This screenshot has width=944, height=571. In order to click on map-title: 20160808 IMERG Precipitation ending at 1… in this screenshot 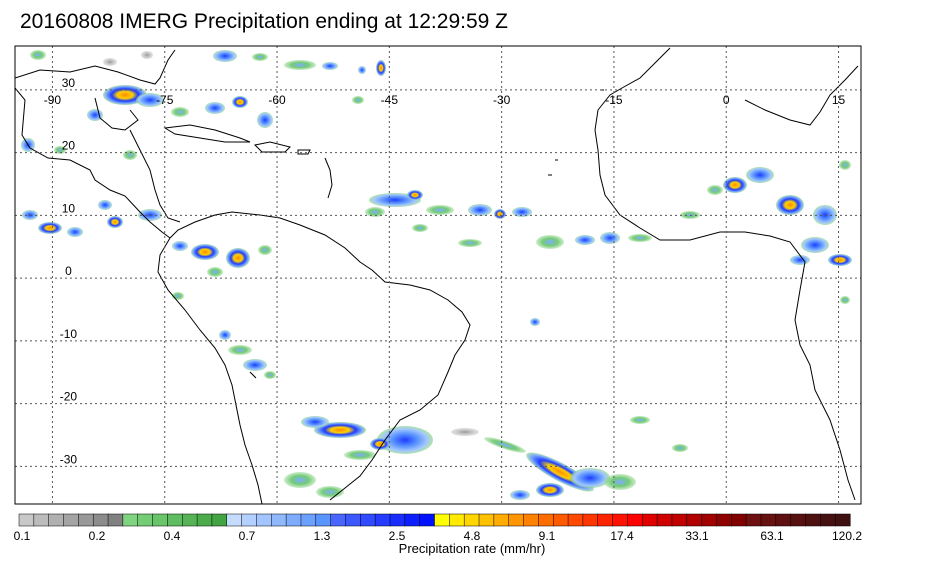, I will do `click(264, 21)`.